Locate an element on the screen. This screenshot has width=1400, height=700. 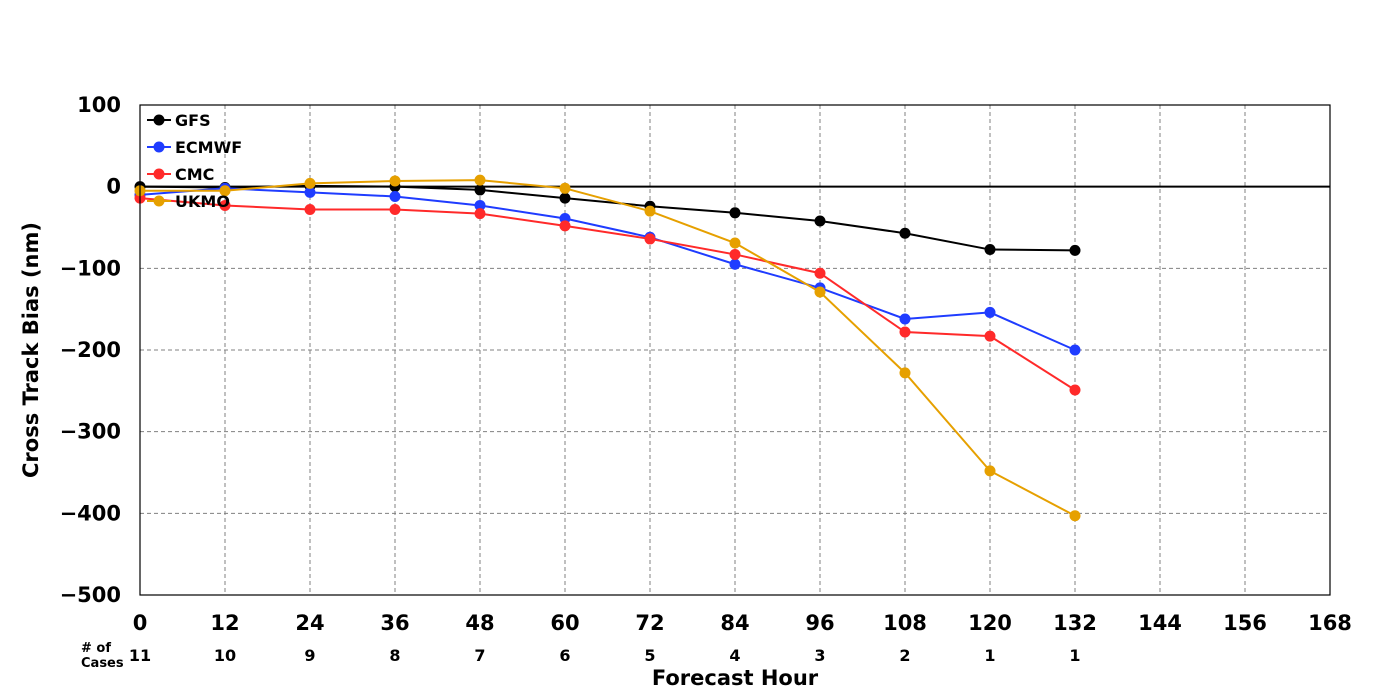
y-tick-label: −200 is located at coordinates (90, 350).